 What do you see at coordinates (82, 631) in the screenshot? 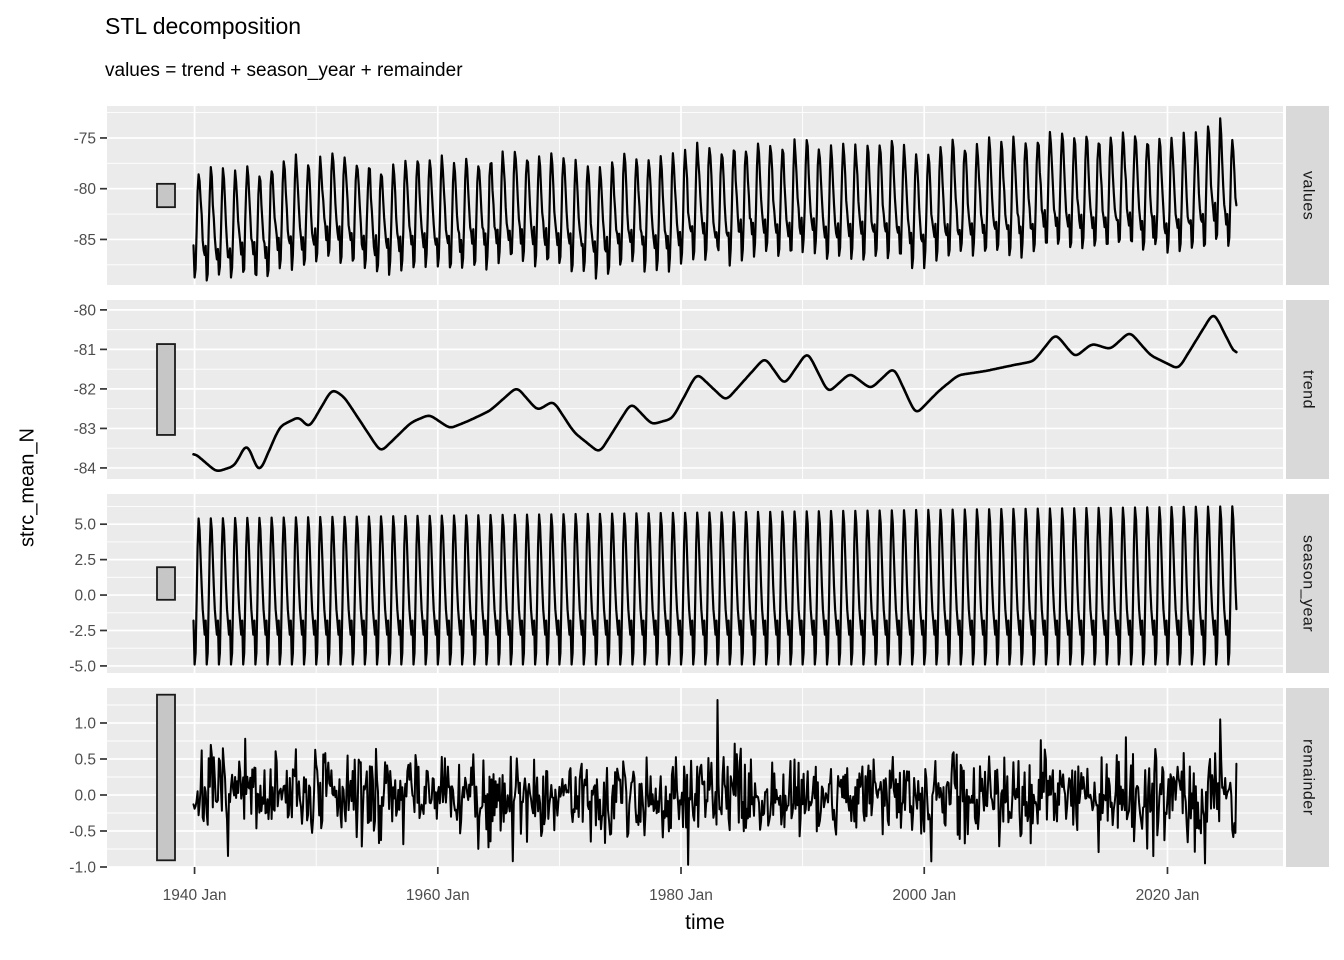
I see `y-tick-label: -2.5` at bounding box center [82, 631].